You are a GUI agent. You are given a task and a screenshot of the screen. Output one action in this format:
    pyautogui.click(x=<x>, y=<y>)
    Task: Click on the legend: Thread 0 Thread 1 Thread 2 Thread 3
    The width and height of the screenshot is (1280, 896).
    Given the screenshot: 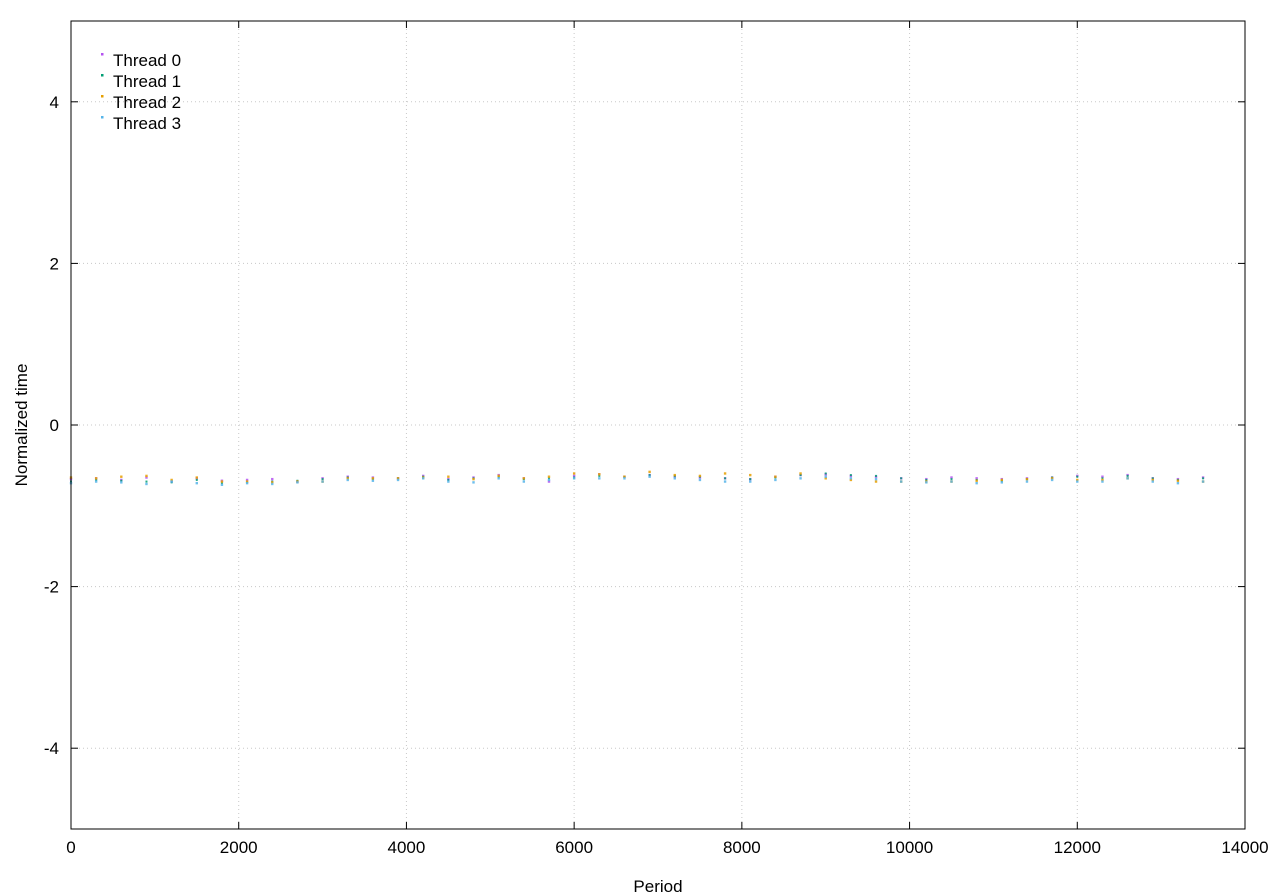 What is the action you would take?
    pyautogui.click(x=141, y=92)
    